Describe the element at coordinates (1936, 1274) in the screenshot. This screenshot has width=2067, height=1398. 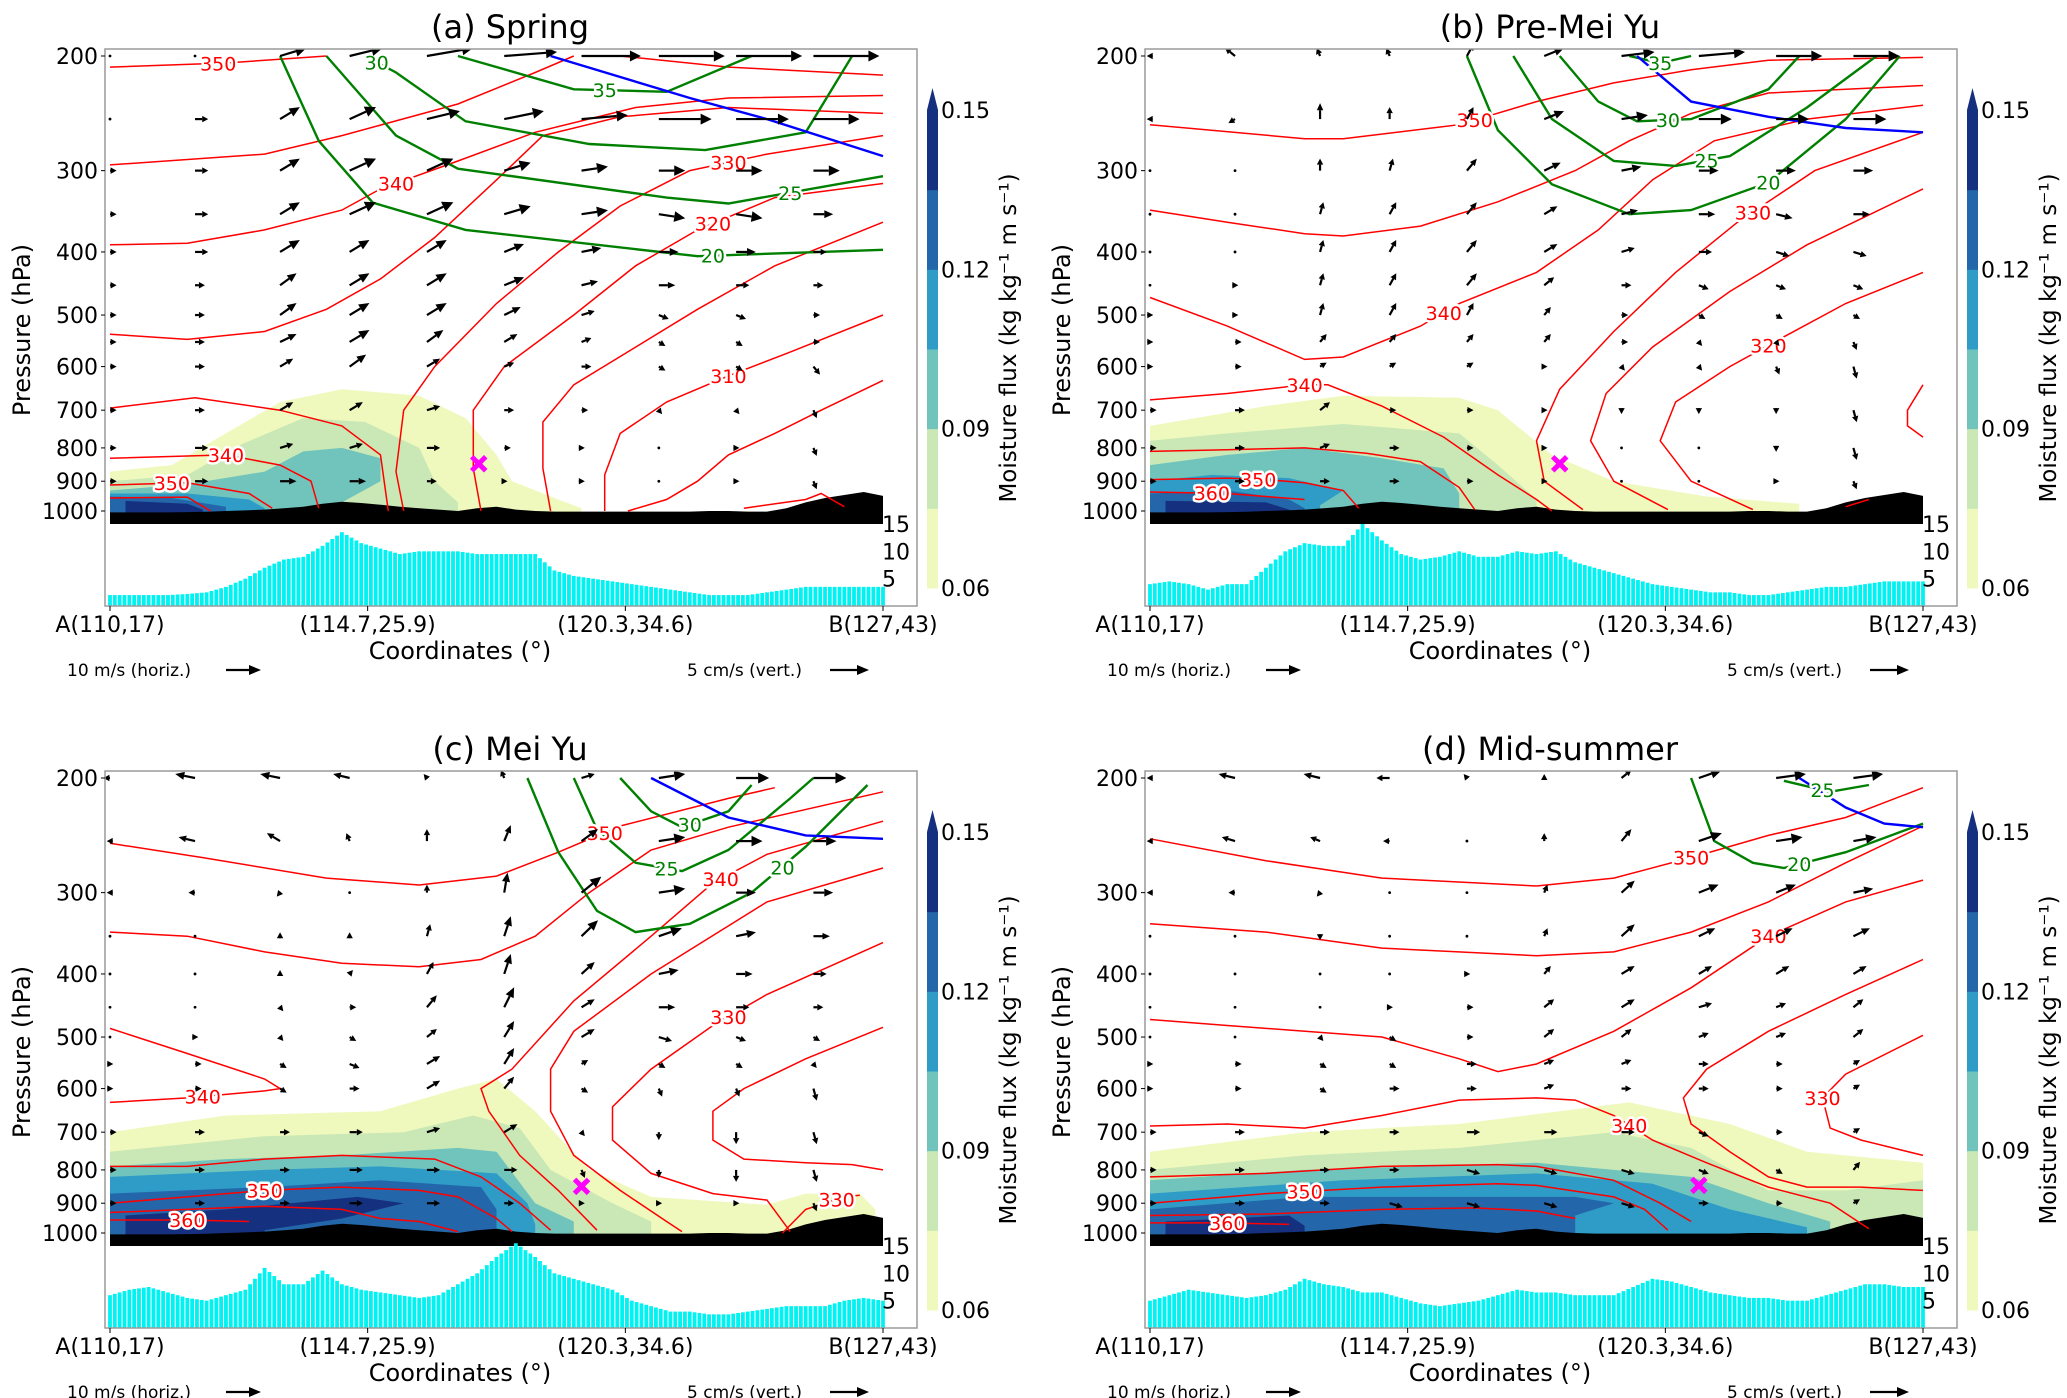
I see `bar-tick-label: 10` at that location.